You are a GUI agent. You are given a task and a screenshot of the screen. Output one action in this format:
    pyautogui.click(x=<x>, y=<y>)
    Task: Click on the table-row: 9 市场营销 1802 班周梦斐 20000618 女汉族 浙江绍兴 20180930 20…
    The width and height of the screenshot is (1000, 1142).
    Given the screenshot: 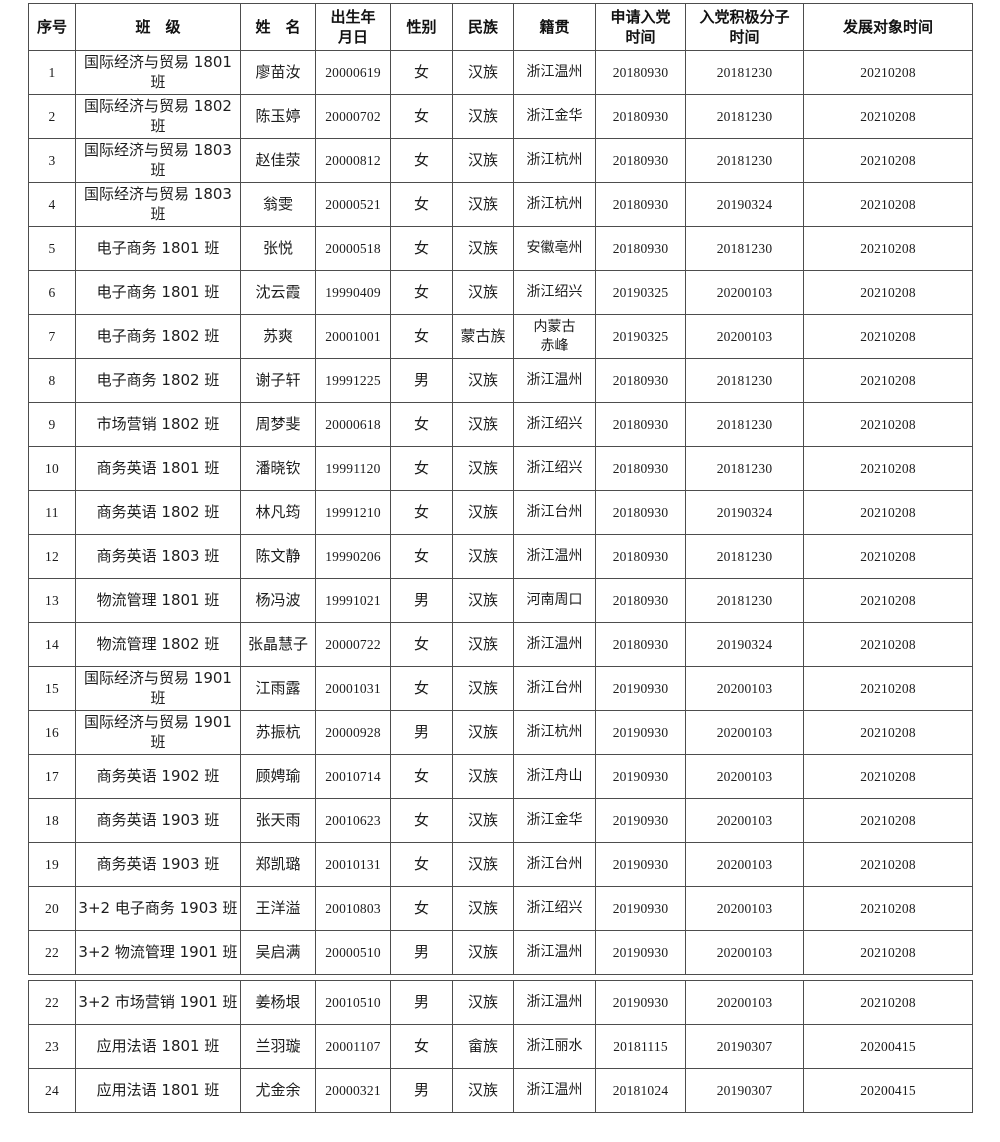 What is the action you would take?
    pyautogui.click(x=500, y=424)
    